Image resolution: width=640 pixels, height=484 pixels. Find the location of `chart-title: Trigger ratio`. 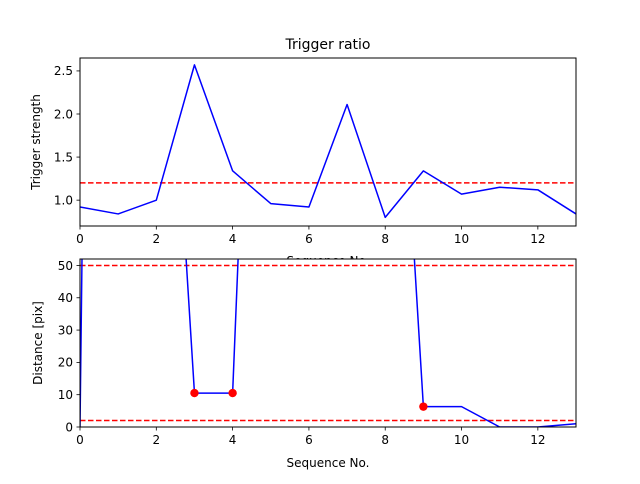

chart-title: Trigger ratio is located at coordinates (327, 45).